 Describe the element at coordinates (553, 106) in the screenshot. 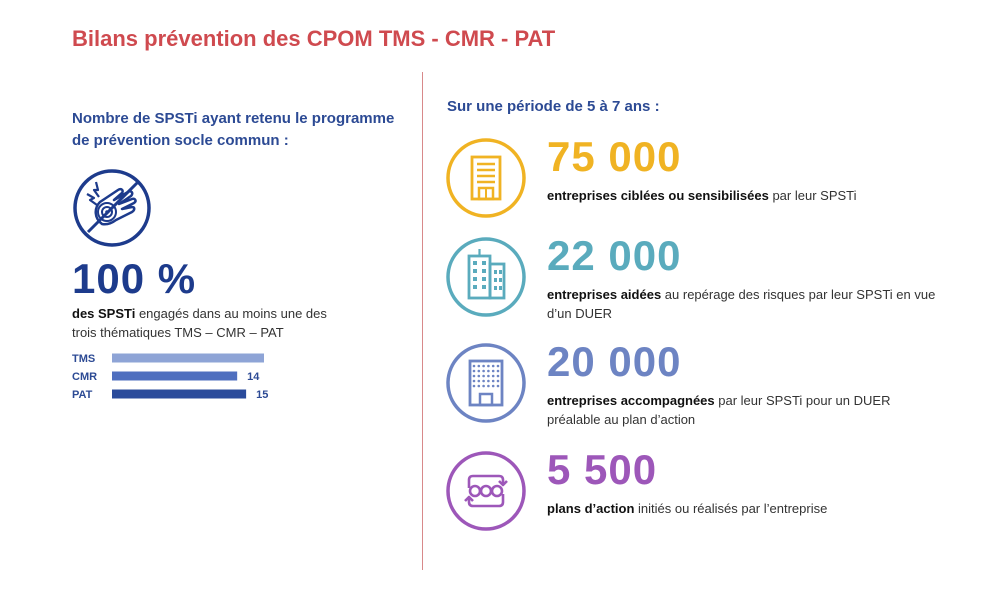

I see `period-heading: Sur une période de 5 à 7 ans :` at that location.